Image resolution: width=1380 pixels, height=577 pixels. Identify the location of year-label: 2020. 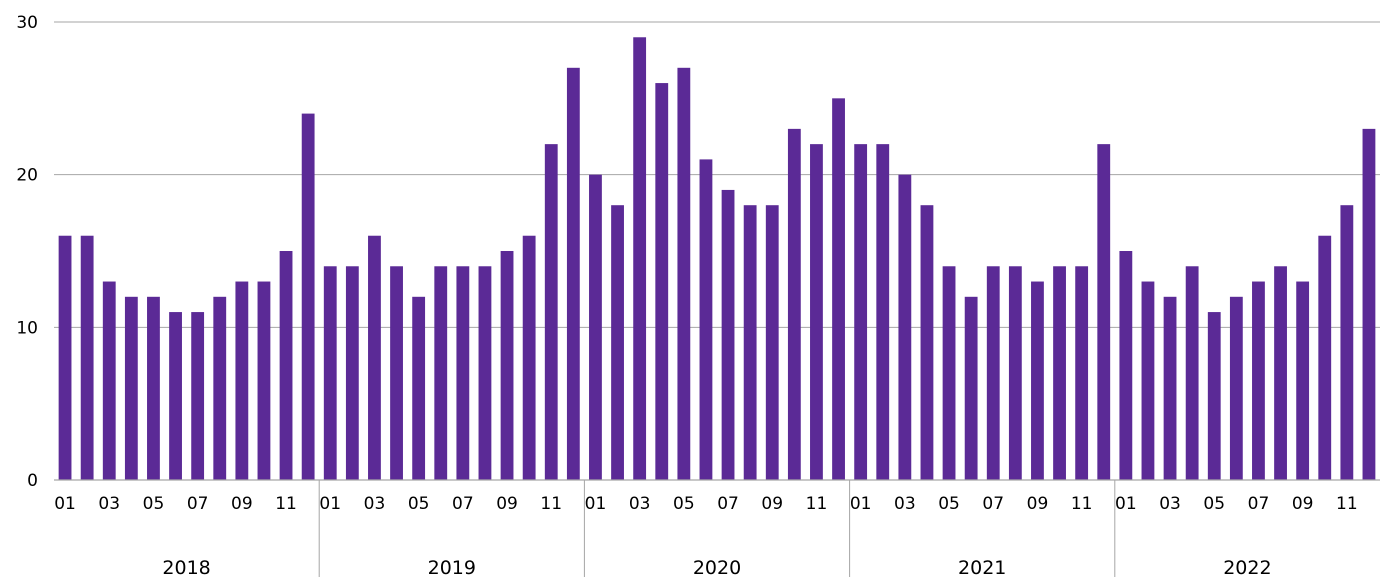
(717, 567).